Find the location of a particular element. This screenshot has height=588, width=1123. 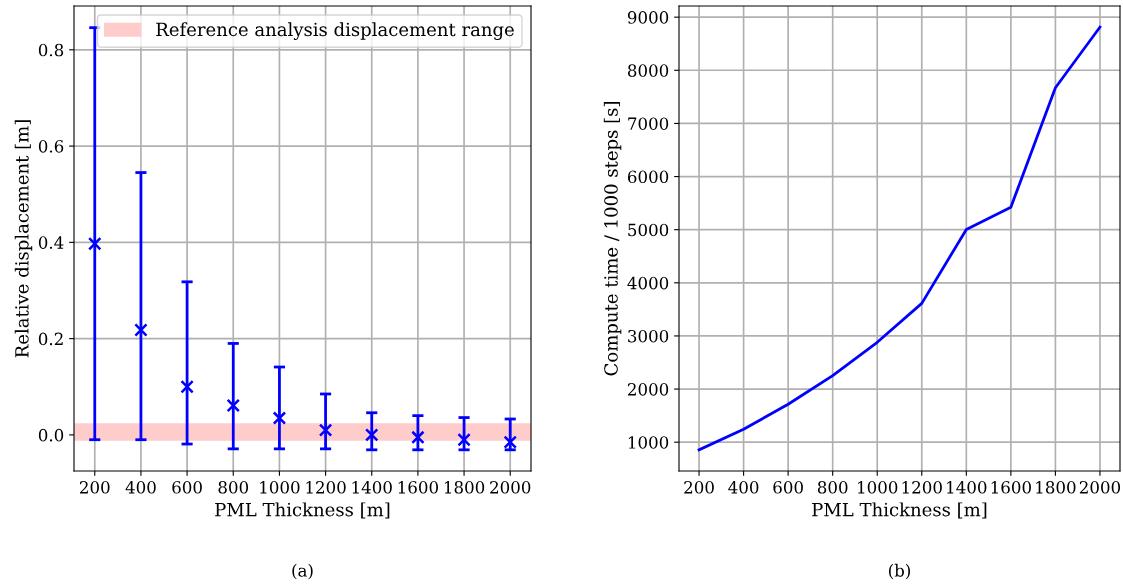

y-tick-label: 8000 is located at coordinates (648, 70).